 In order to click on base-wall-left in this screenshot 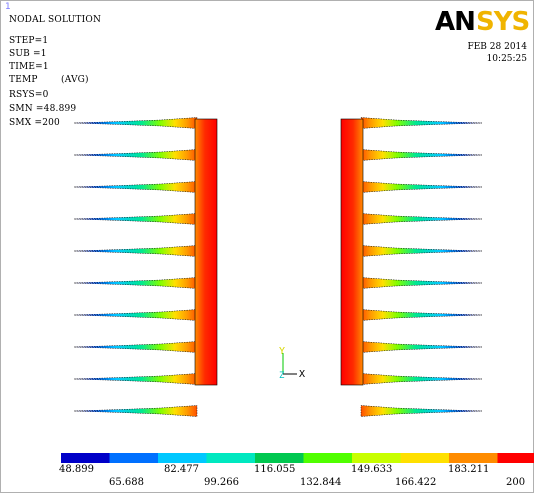, I will do `click(206, 252)`.